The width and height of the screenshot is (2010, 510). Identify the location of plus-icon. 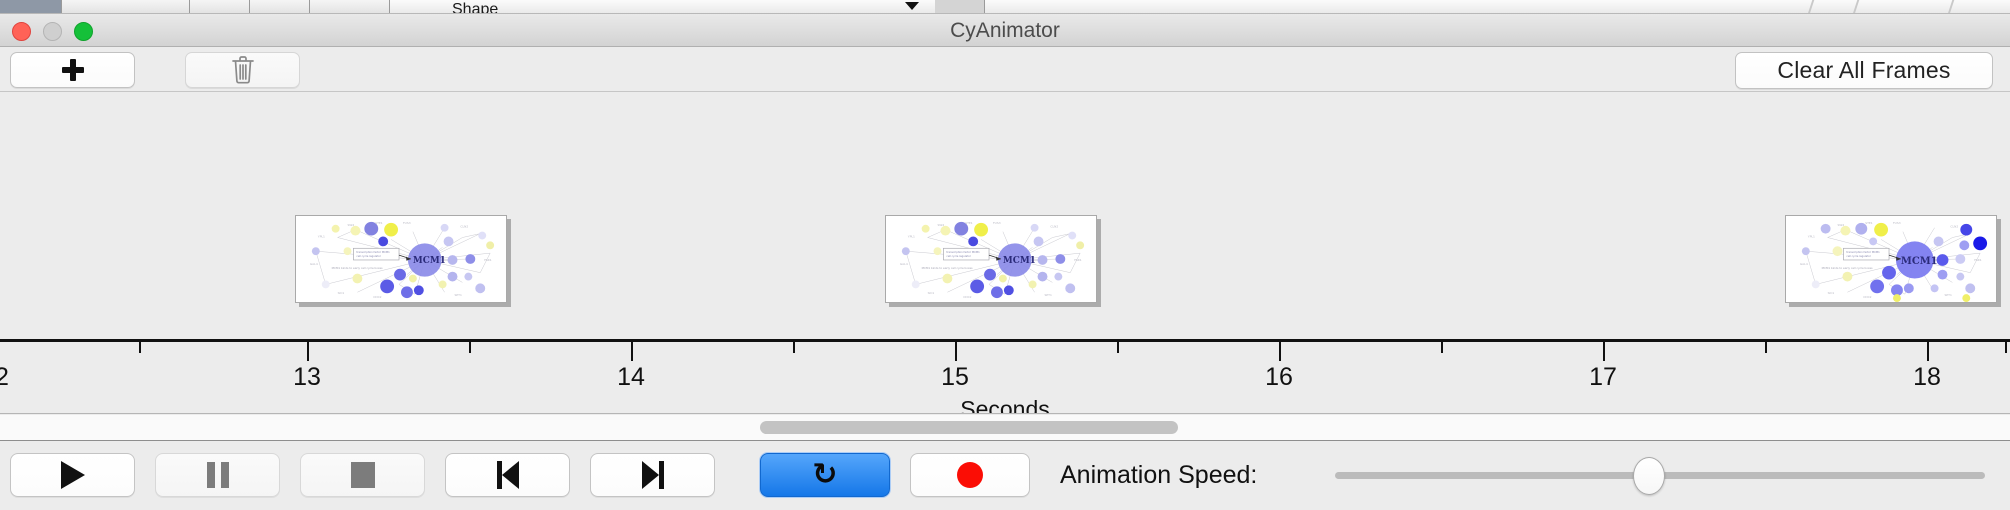
(72, 70).